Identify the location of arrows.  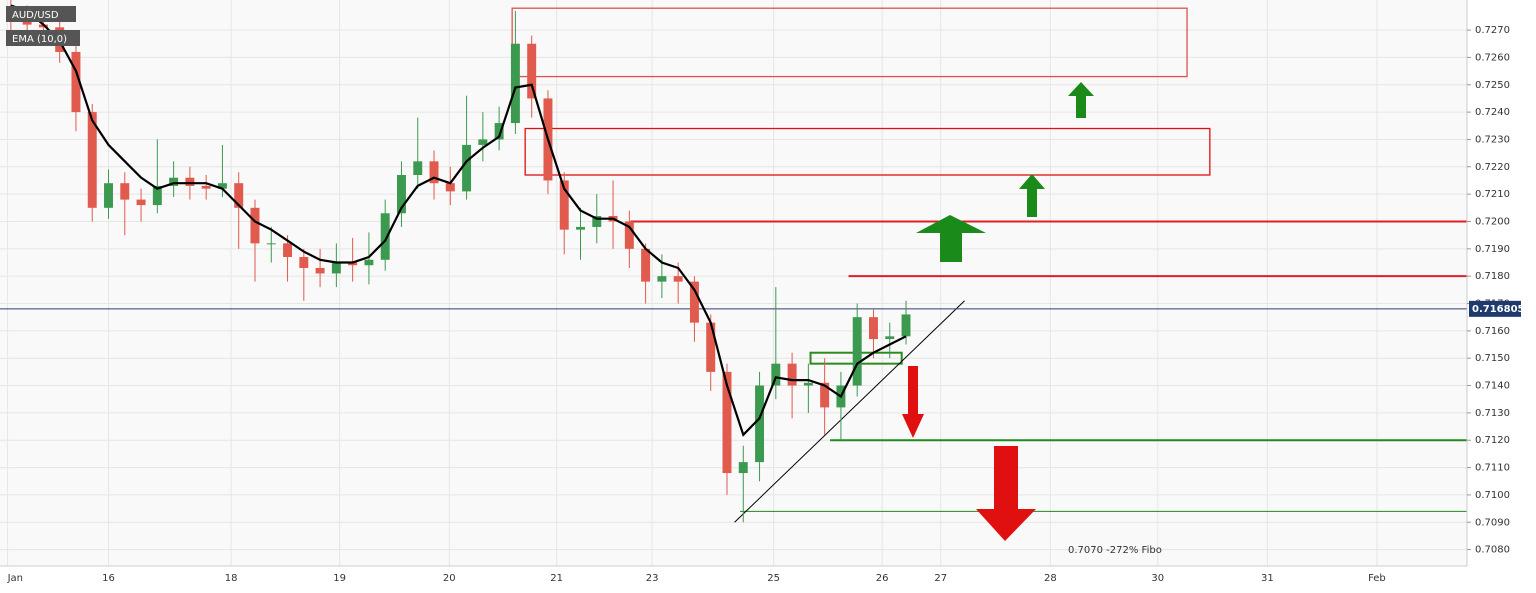
(998, 311).